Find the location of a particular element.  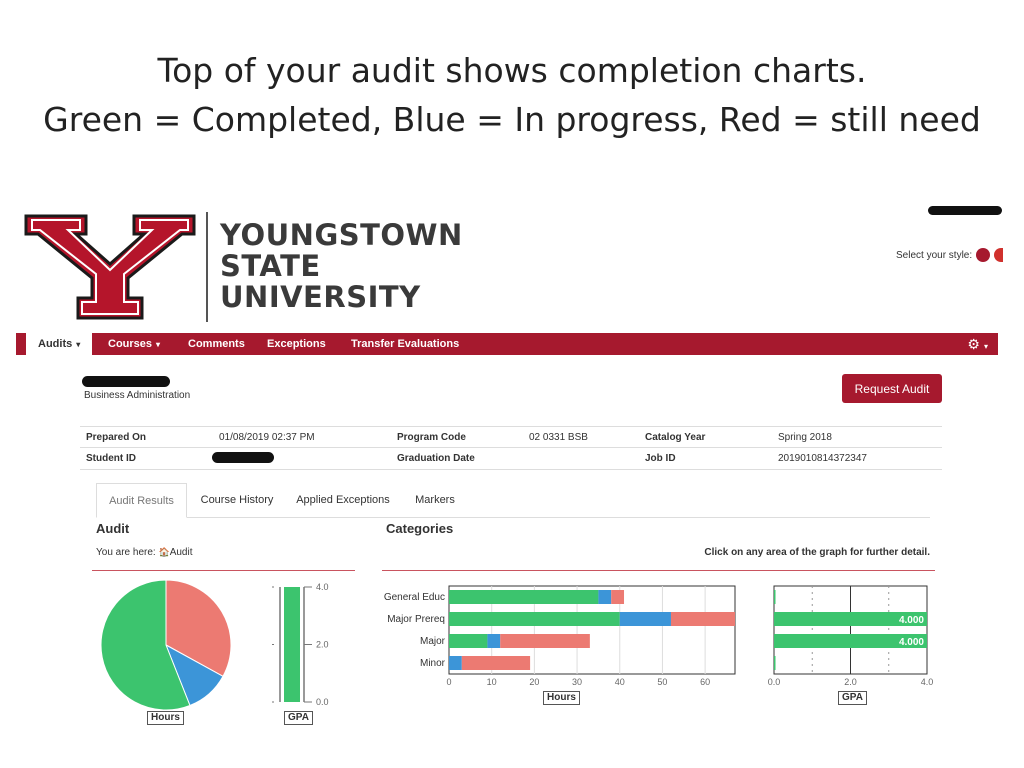

gpa-bar-x-label: GPA is located at coordinates (852, 698).